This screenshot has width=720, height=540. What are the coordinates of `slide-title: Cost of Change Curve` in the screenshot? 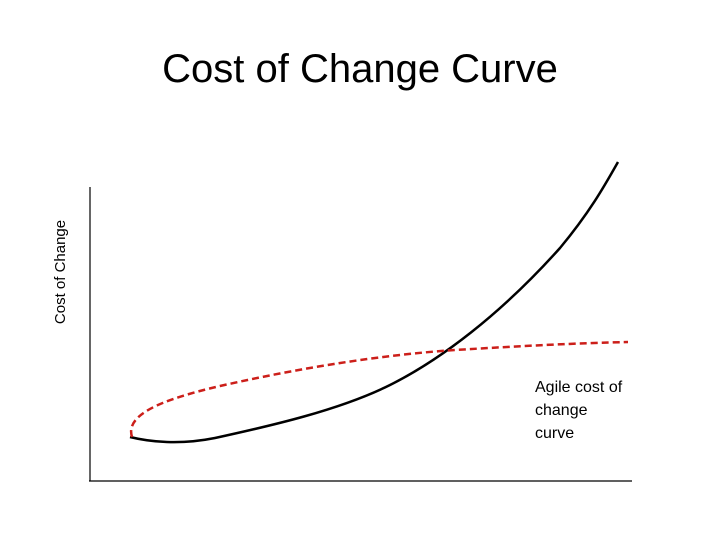 It's located at (360, 69).